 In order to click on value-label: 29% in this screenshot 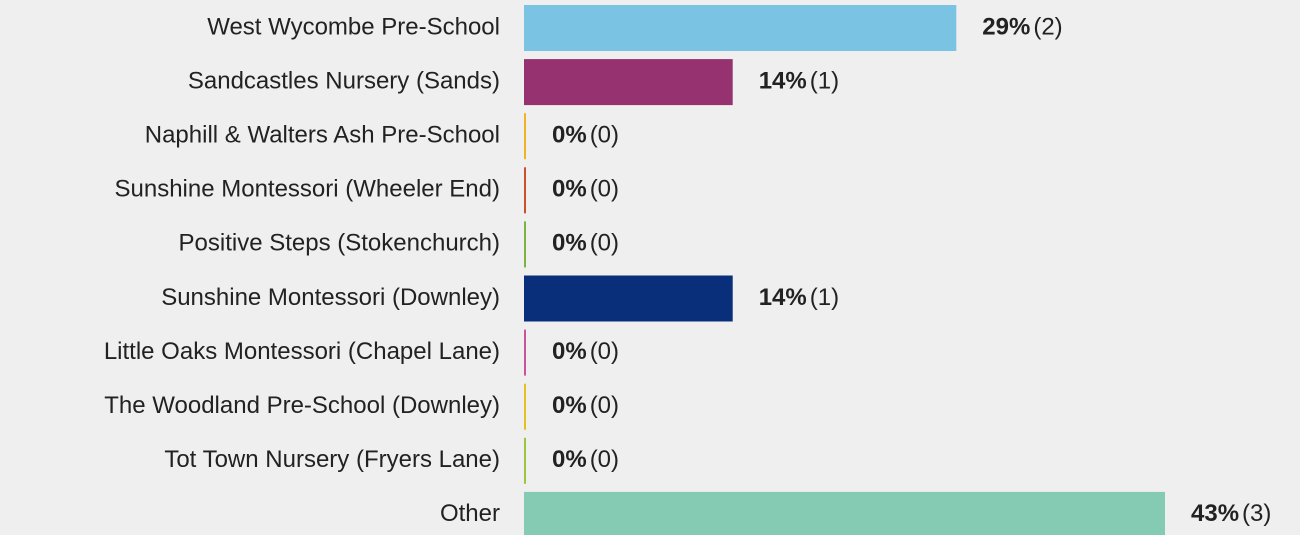, I will do `click(1006, 26)`.